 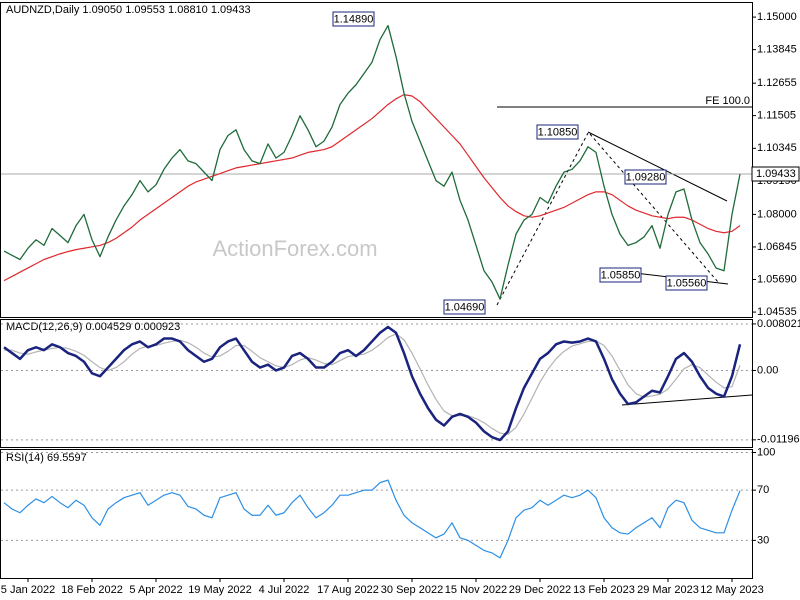 What do you see at coordinates (777, 312) in the screenshot?
I see `y-tick-label: 1.04535` at bounding box center [777, 312].